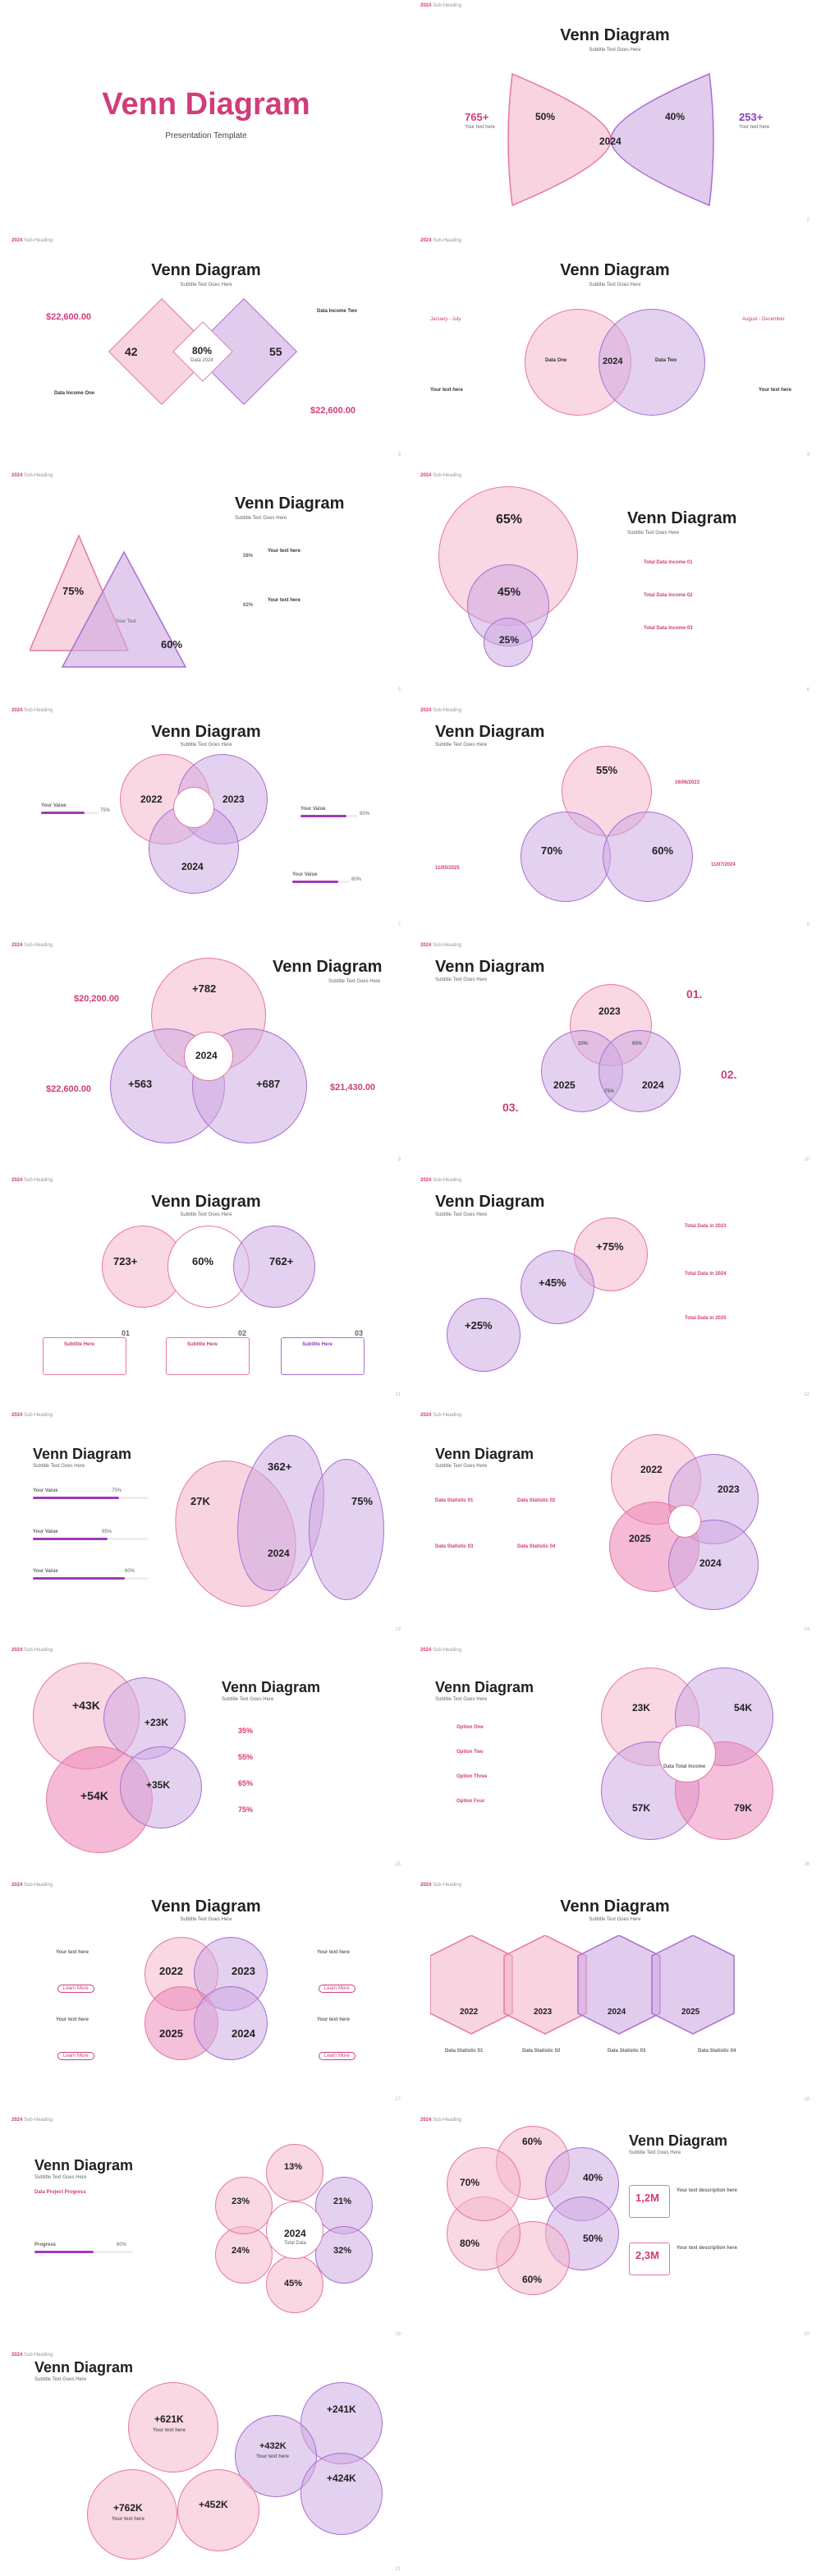  What do you see at coordinates (640, 1071) in the screenshot?
I see `circle-right` at bounding box center [640, 1071].